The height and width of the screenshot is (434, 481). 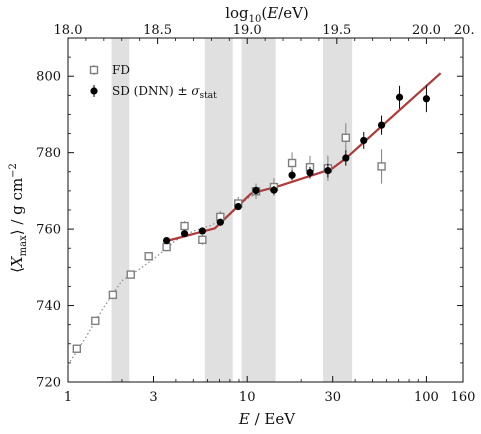 I want to click on legend-entry-sd: SD (DNN) ± σstat, so click(x=153, y=92).